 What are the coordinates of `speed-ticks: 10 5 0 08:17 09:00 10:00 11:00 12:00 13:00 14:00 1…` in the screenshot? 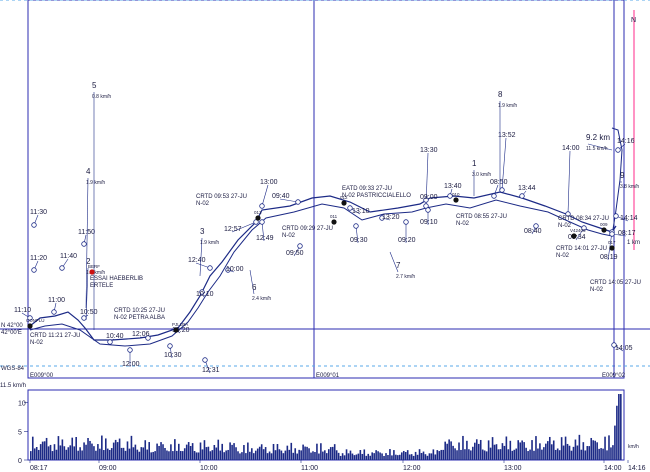 It's located at (332, 436).